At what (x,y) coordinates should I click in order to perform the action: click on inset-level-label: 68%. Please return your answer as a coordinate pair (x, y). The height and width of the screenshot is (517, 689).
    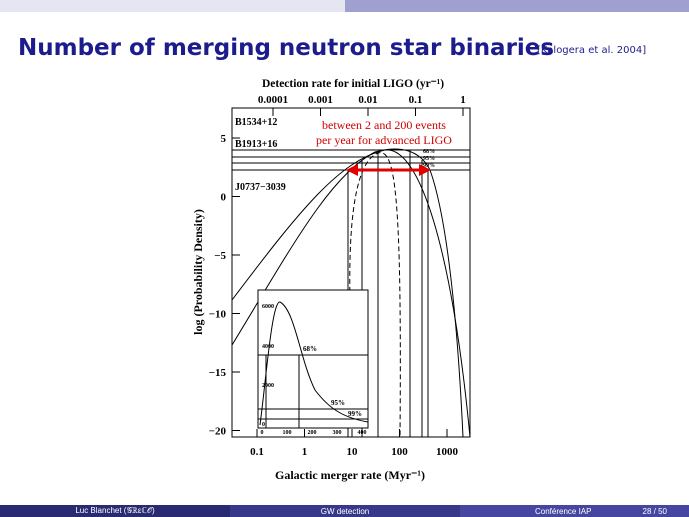
    Looking at the image, I should click on (310, 349).